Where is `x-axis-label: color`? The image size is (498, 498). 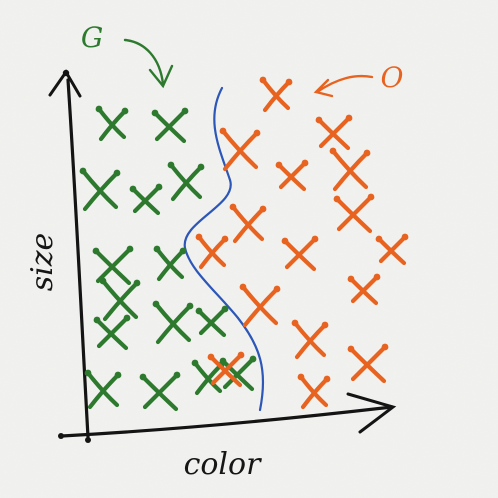 x-axis-label: color is located at coordinates (223, 464).